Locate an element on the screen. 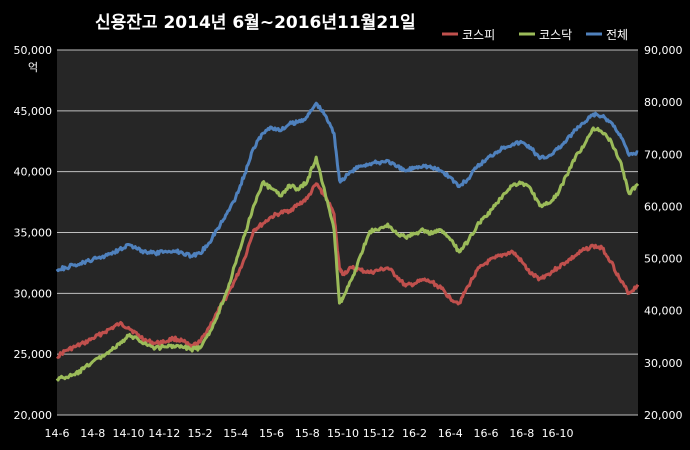  x-tick-label: 15-8 is located at coordinates (307, 433).